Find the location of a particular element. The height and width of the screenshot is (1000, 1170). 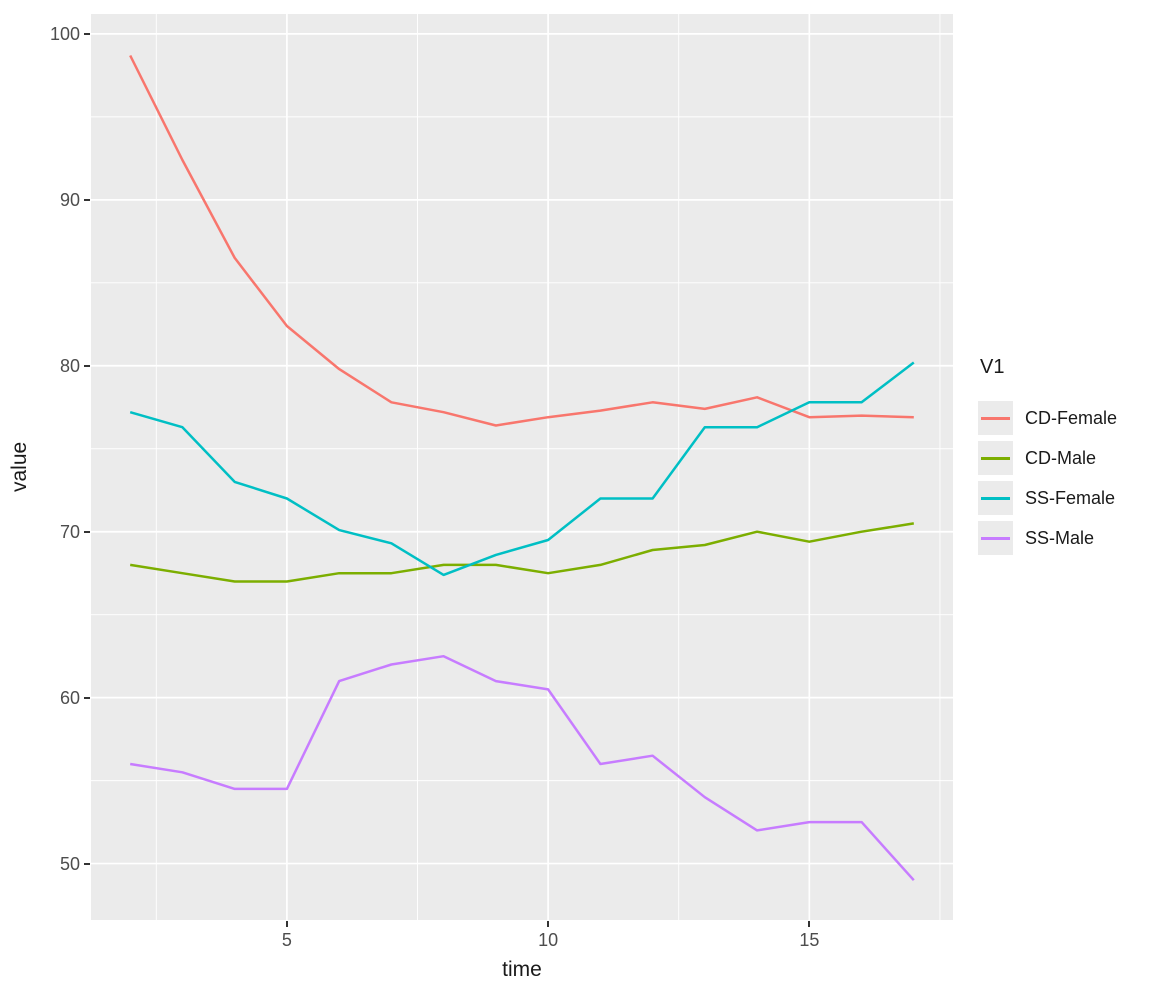

x-axis-title: time is located at coordinates (522, 969).